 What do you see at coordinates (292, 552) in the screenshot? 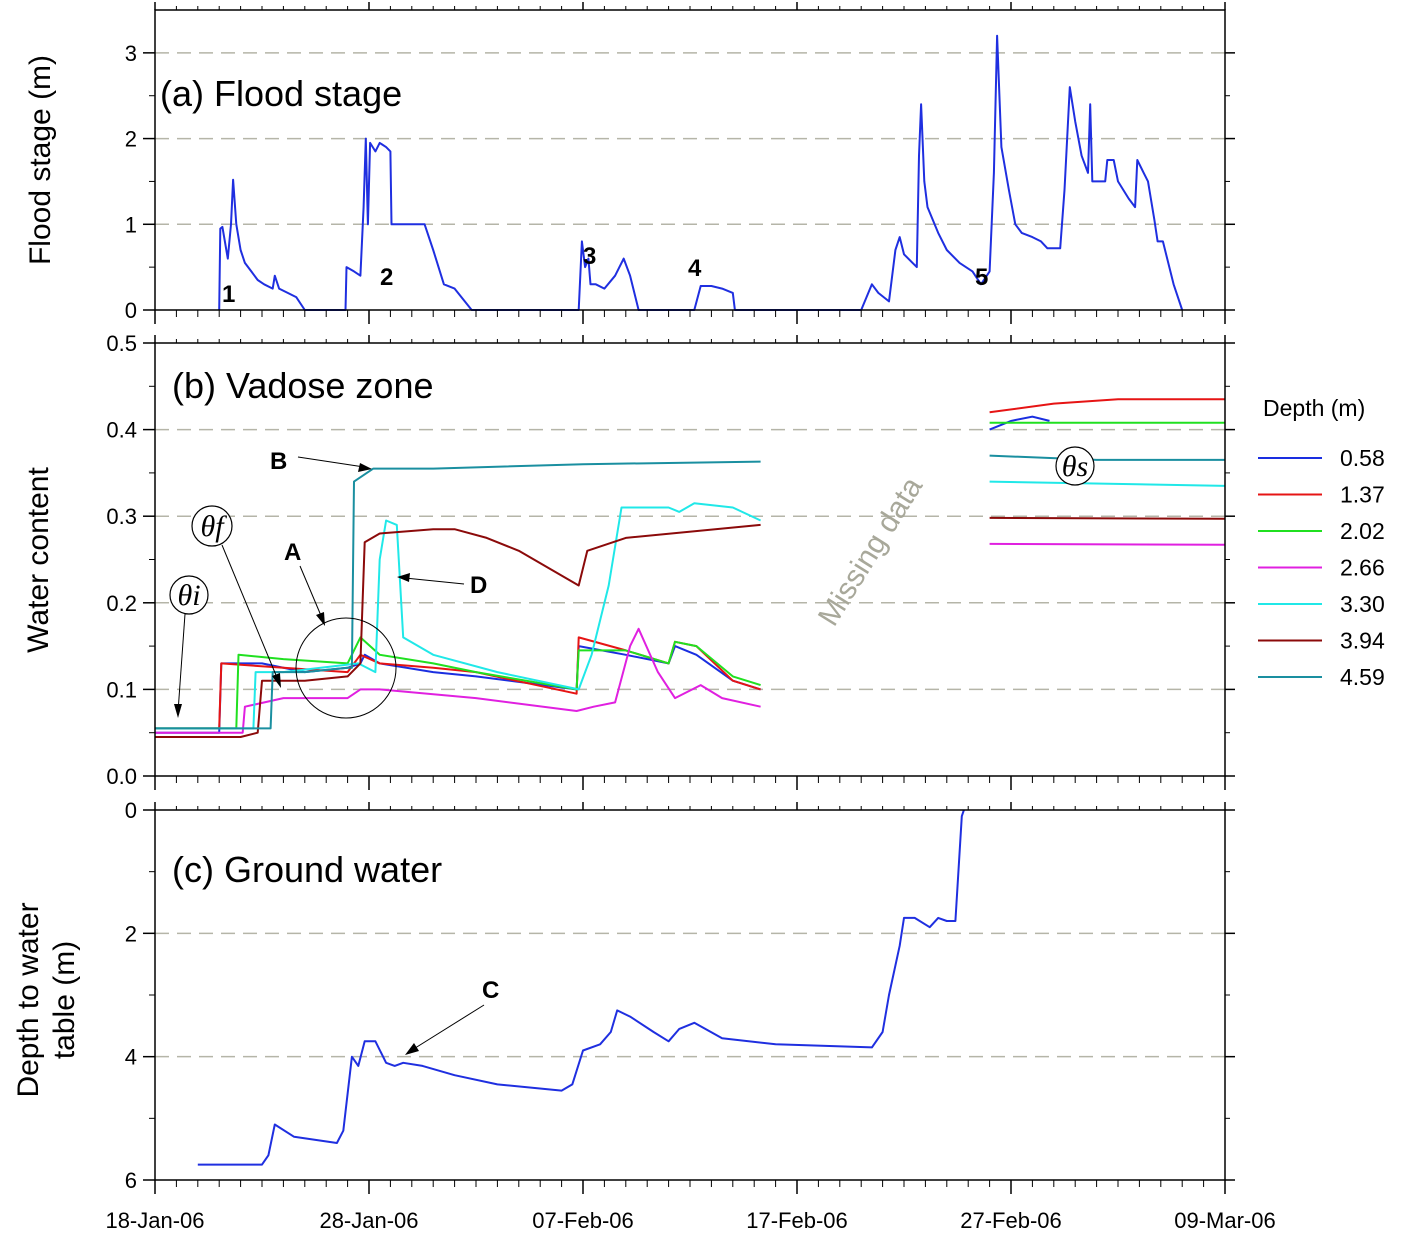
I see `svg-text: A` at bounding box center [292, 552].